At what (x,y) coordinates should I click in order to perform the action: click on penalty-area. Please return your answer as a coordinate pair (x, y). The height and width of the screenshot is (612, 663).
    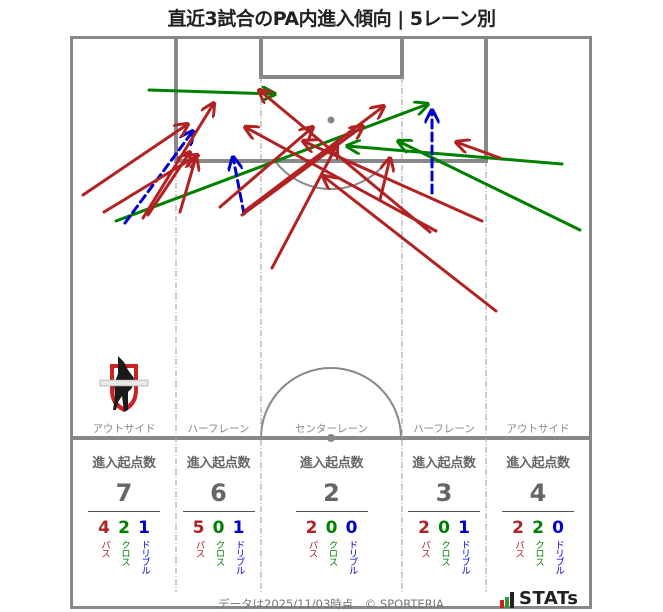
    Looking at the image, I should click on (331, 100).